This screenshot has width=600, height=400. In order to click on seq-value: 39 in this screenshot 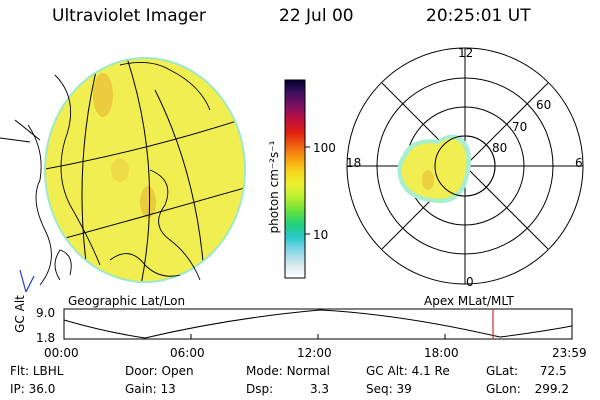, I will do `click(404, 389)`.